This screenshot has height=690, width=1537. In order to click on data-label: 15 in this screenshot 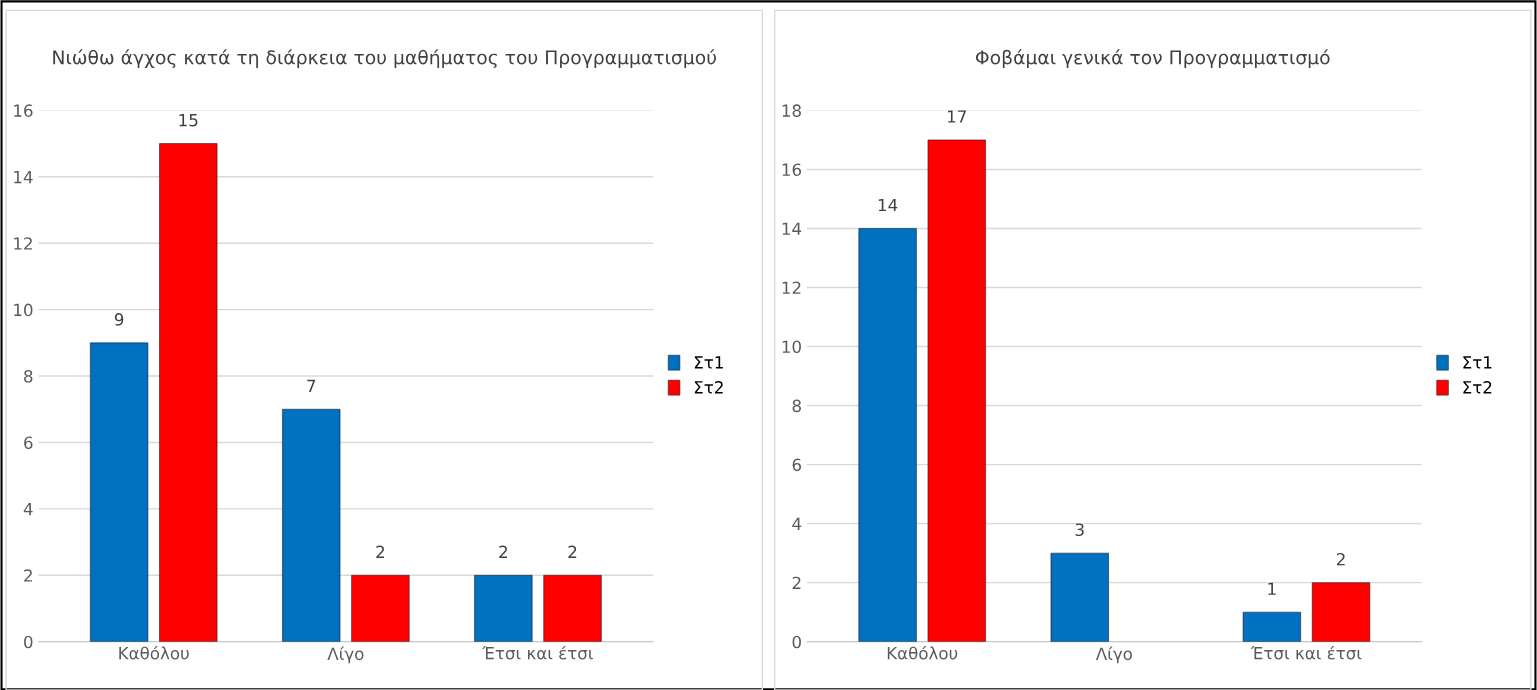, I will do `click(188, 120)`.